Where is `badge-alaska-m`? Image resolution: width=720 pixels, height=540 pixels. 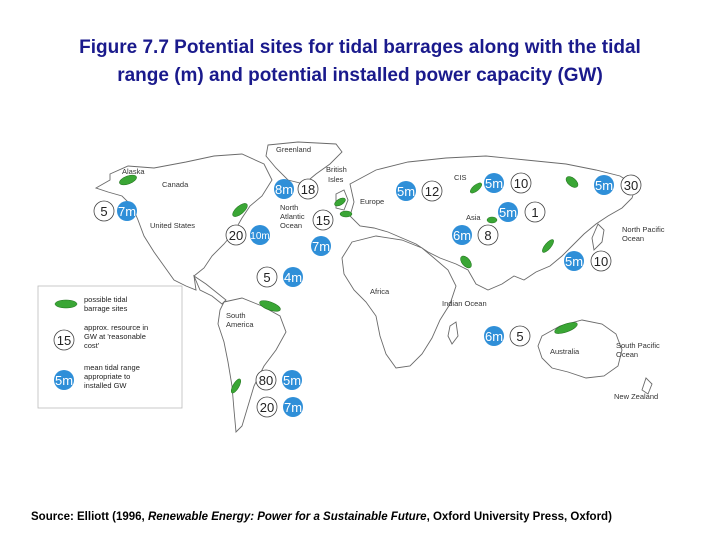
badge-alaska-m is located at coordinates (127, 211).